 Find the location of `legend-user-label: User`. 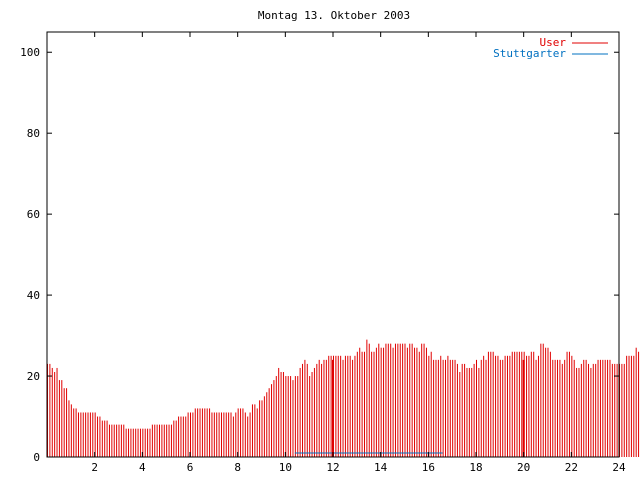

legend-user-label: User is located at coordinates (553, 42).